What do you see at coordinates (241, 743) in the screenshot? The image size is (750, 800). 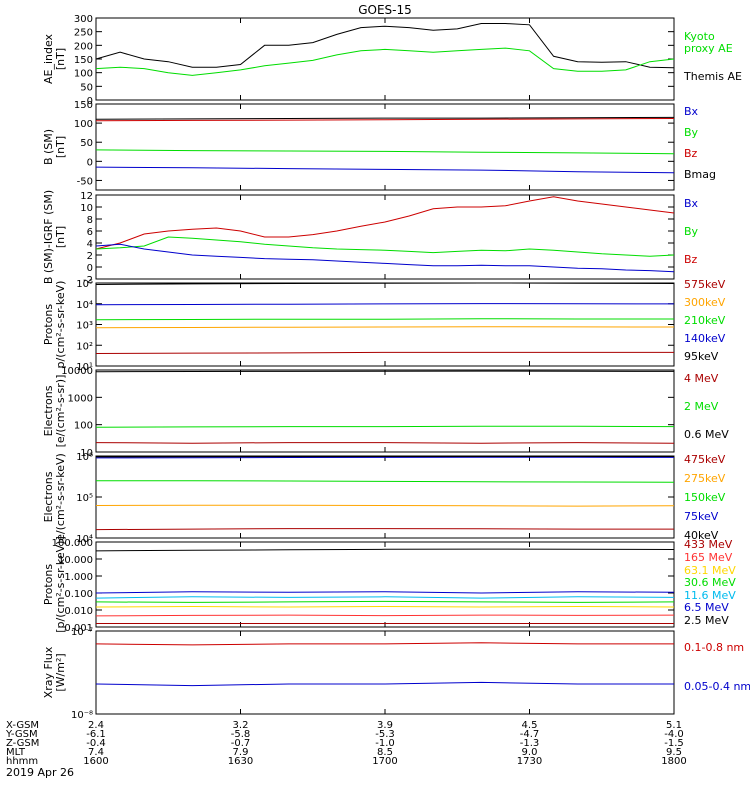 I see `x-row-value: -0.7` at bounding box center [241, 743].